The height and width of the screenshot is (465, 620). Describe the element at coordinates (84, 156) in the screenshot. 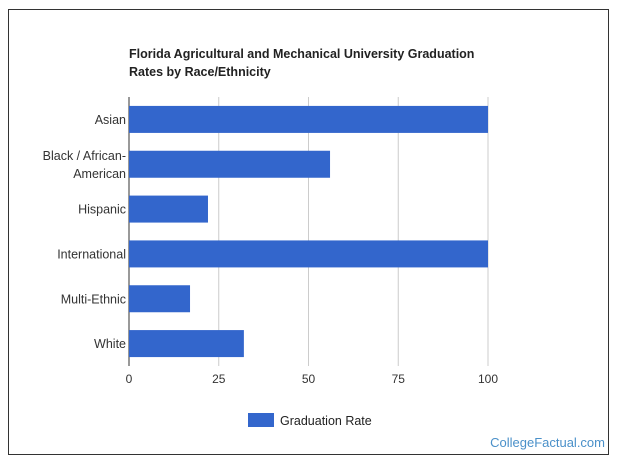

I see `category-label: Black / African-` at that location.